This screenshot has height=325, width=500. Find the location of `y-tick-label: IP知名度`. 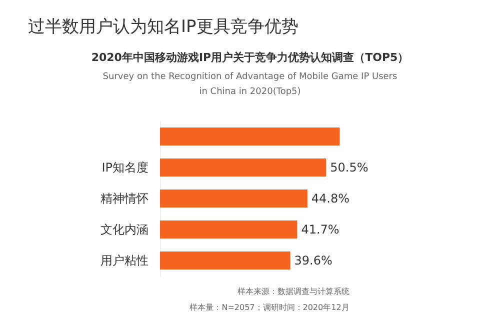

y-tick-label: IP知名度 is located at coordinates (125, 167).